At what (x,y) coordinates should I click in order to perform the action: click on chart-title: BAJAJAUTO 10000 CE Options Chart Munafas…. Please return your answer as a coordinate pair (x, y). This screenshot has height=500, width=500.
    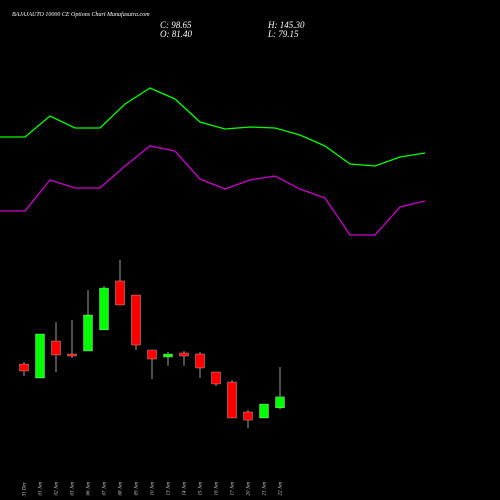
    Looking at the image, I should click on (81, 14).